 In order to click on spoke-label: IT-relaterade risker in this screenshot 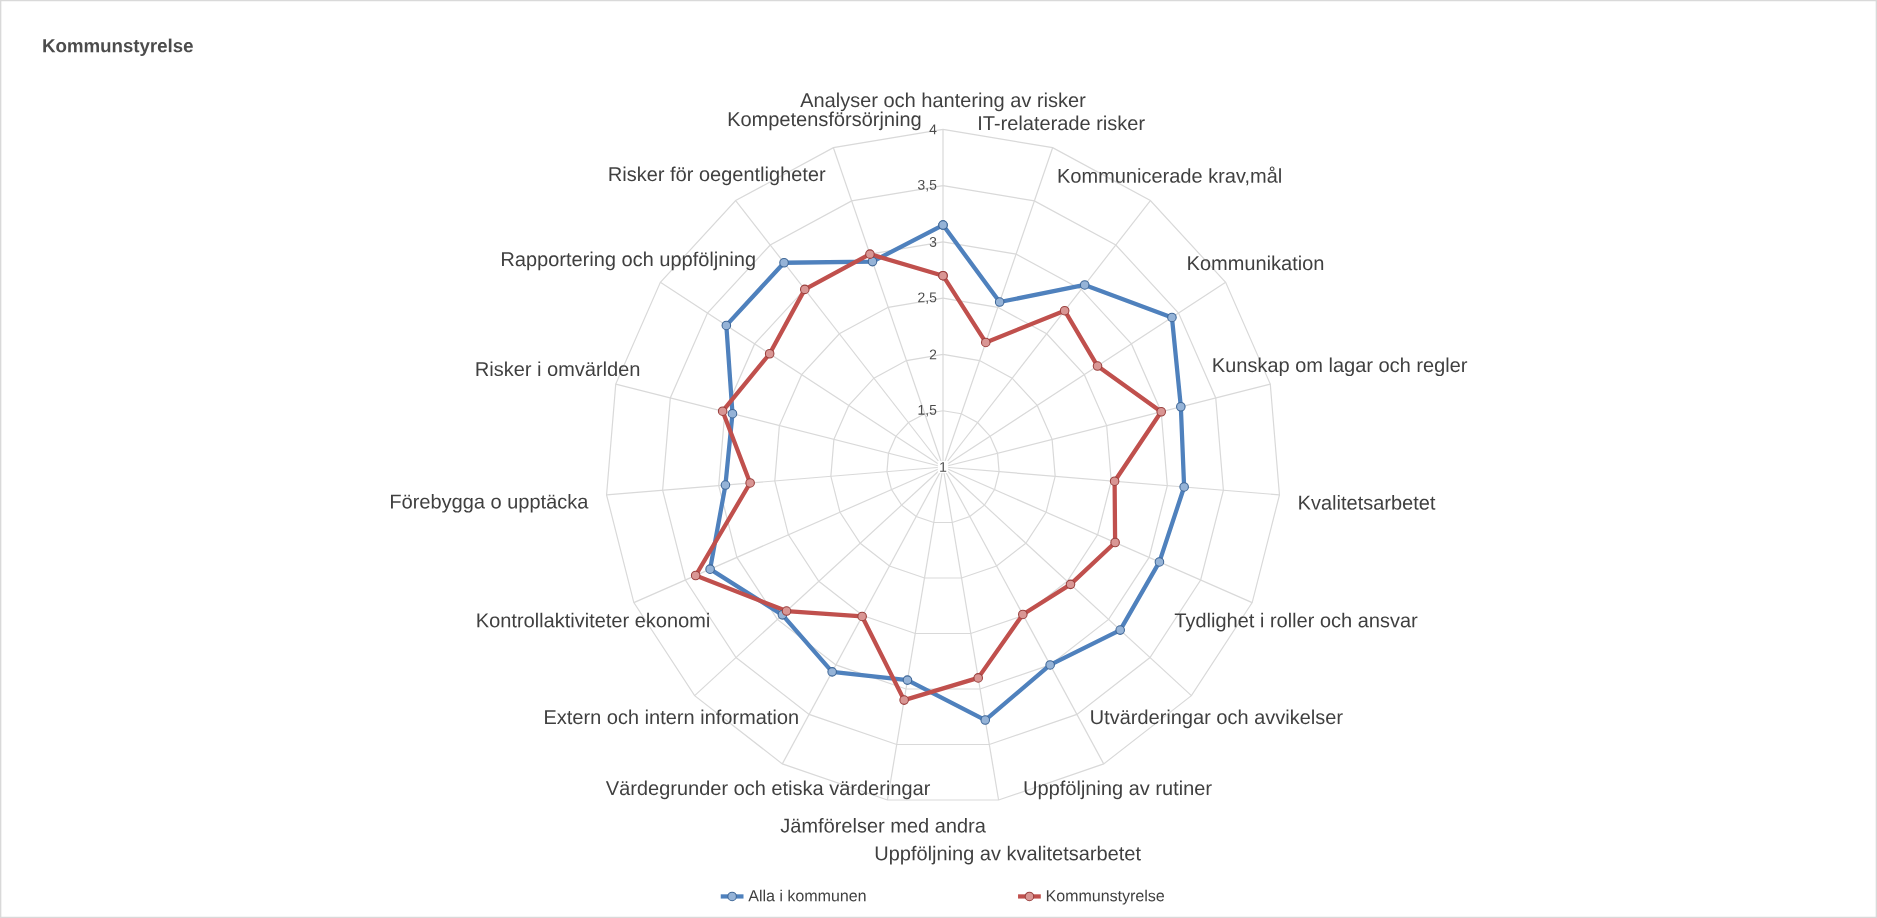, I will do `click(1062, 123)`.